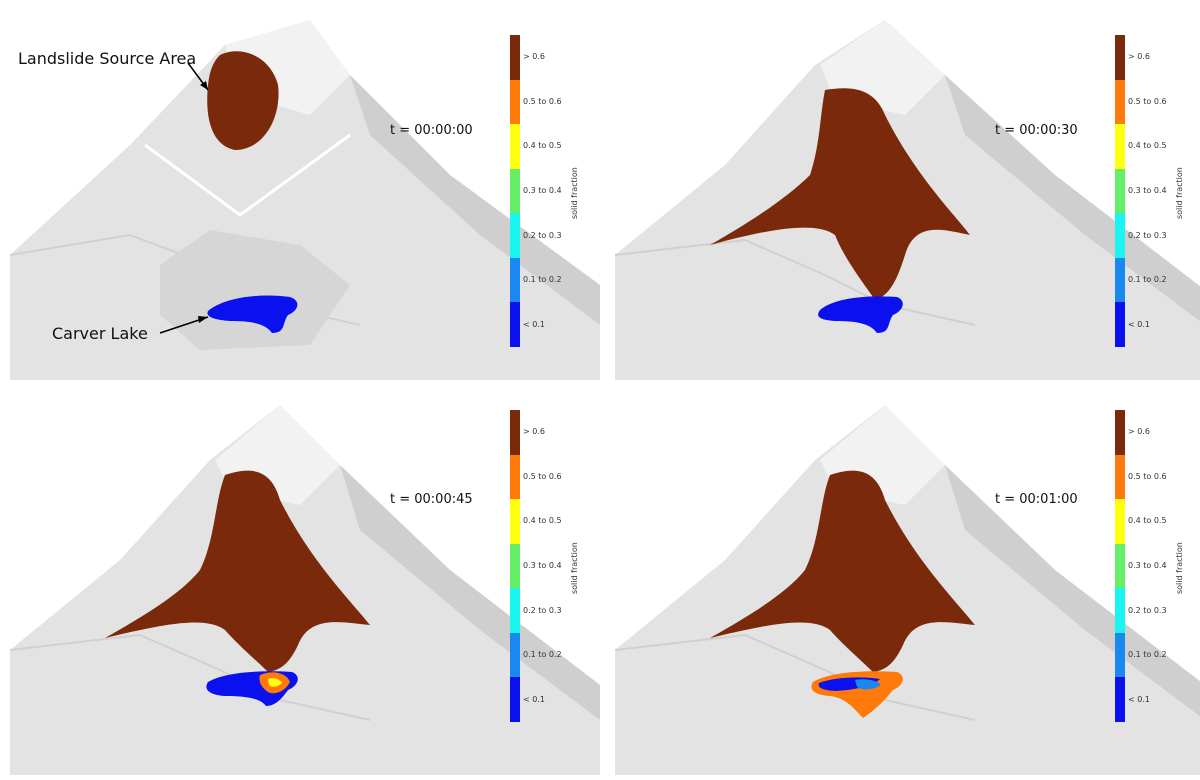  Describe the element at coordinates (107, 58) in the screenshot. I see `landslide-source-label: Landslide Source Area` at that location.